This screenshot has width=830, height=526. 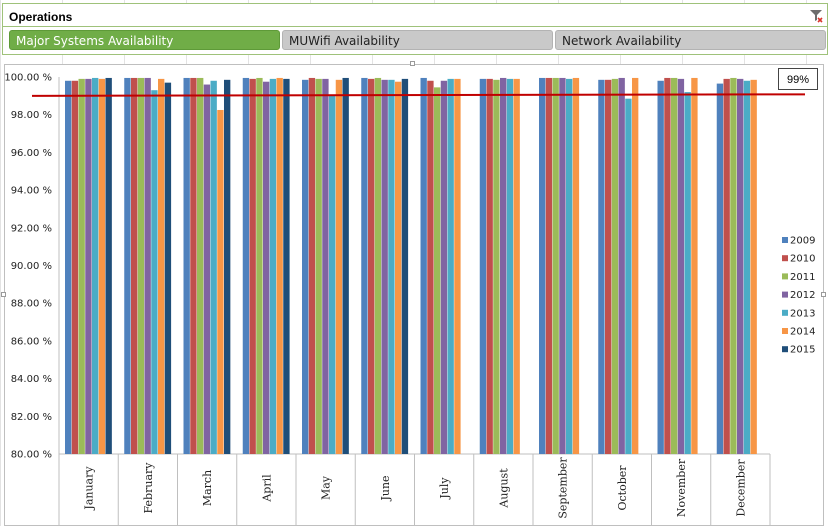 I want to click on bar-2009-march, so click(x=186, y=265).